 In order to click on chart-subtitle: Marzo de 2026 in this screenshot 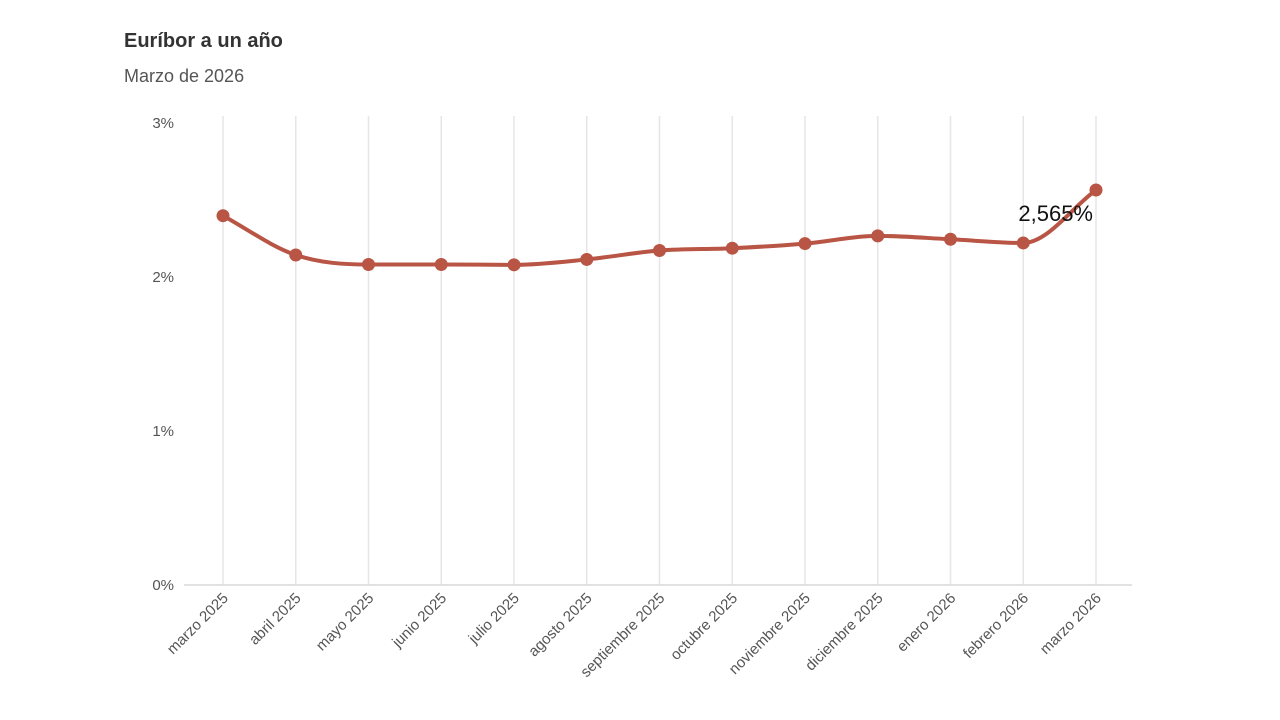, I will do `click(184, 76)`.